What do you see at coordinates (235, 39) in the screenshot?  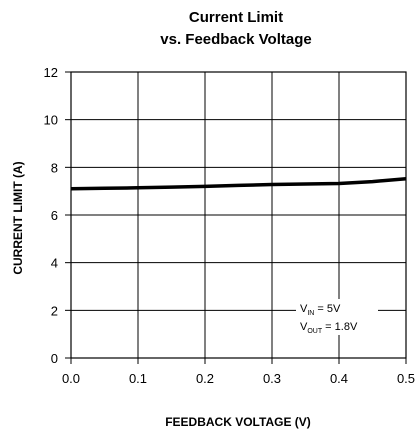 I see `chart-subtitle: vs. Feedback Voltage` at bounding box center [235, 39].